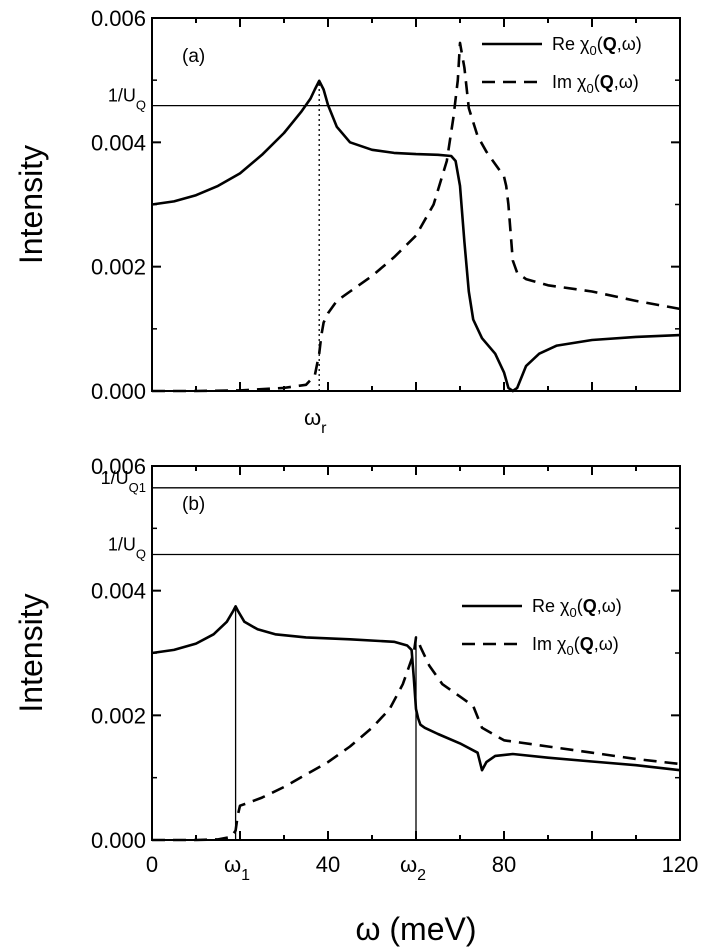 The width and height of the screenshot is (706, 950). Describe the element at coordinates (315, 421) in the screenshot. I see `omega-r-label: ωr` at that location.